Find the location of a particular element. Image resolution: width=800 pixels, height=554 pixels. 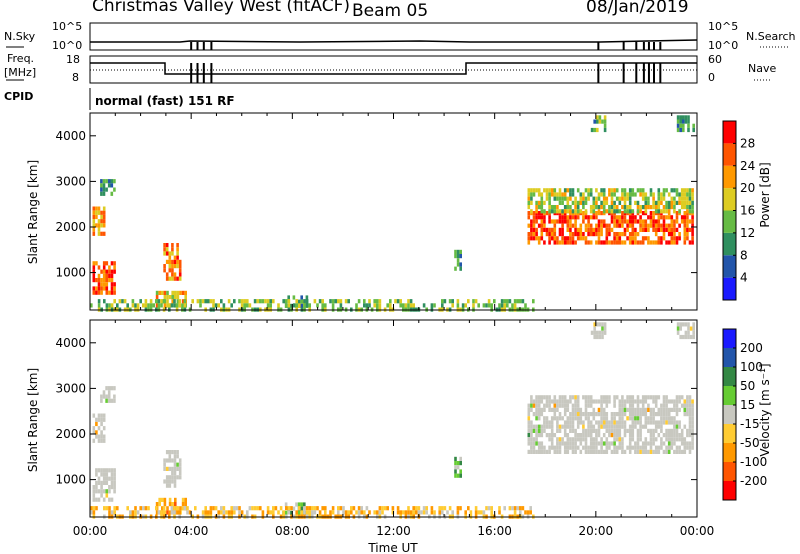

velocity-colorbar-swatch is located at coordinates (729, 357).